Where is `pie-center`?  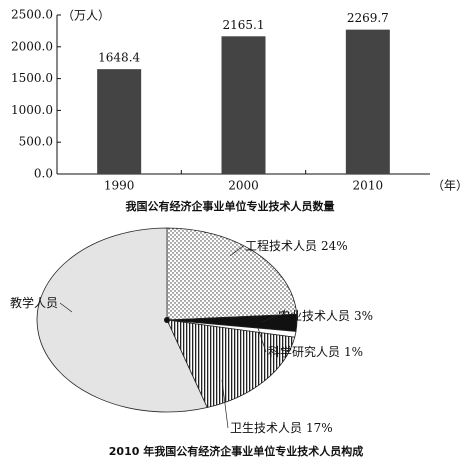
pie-center is located at coordinates (167, 320).